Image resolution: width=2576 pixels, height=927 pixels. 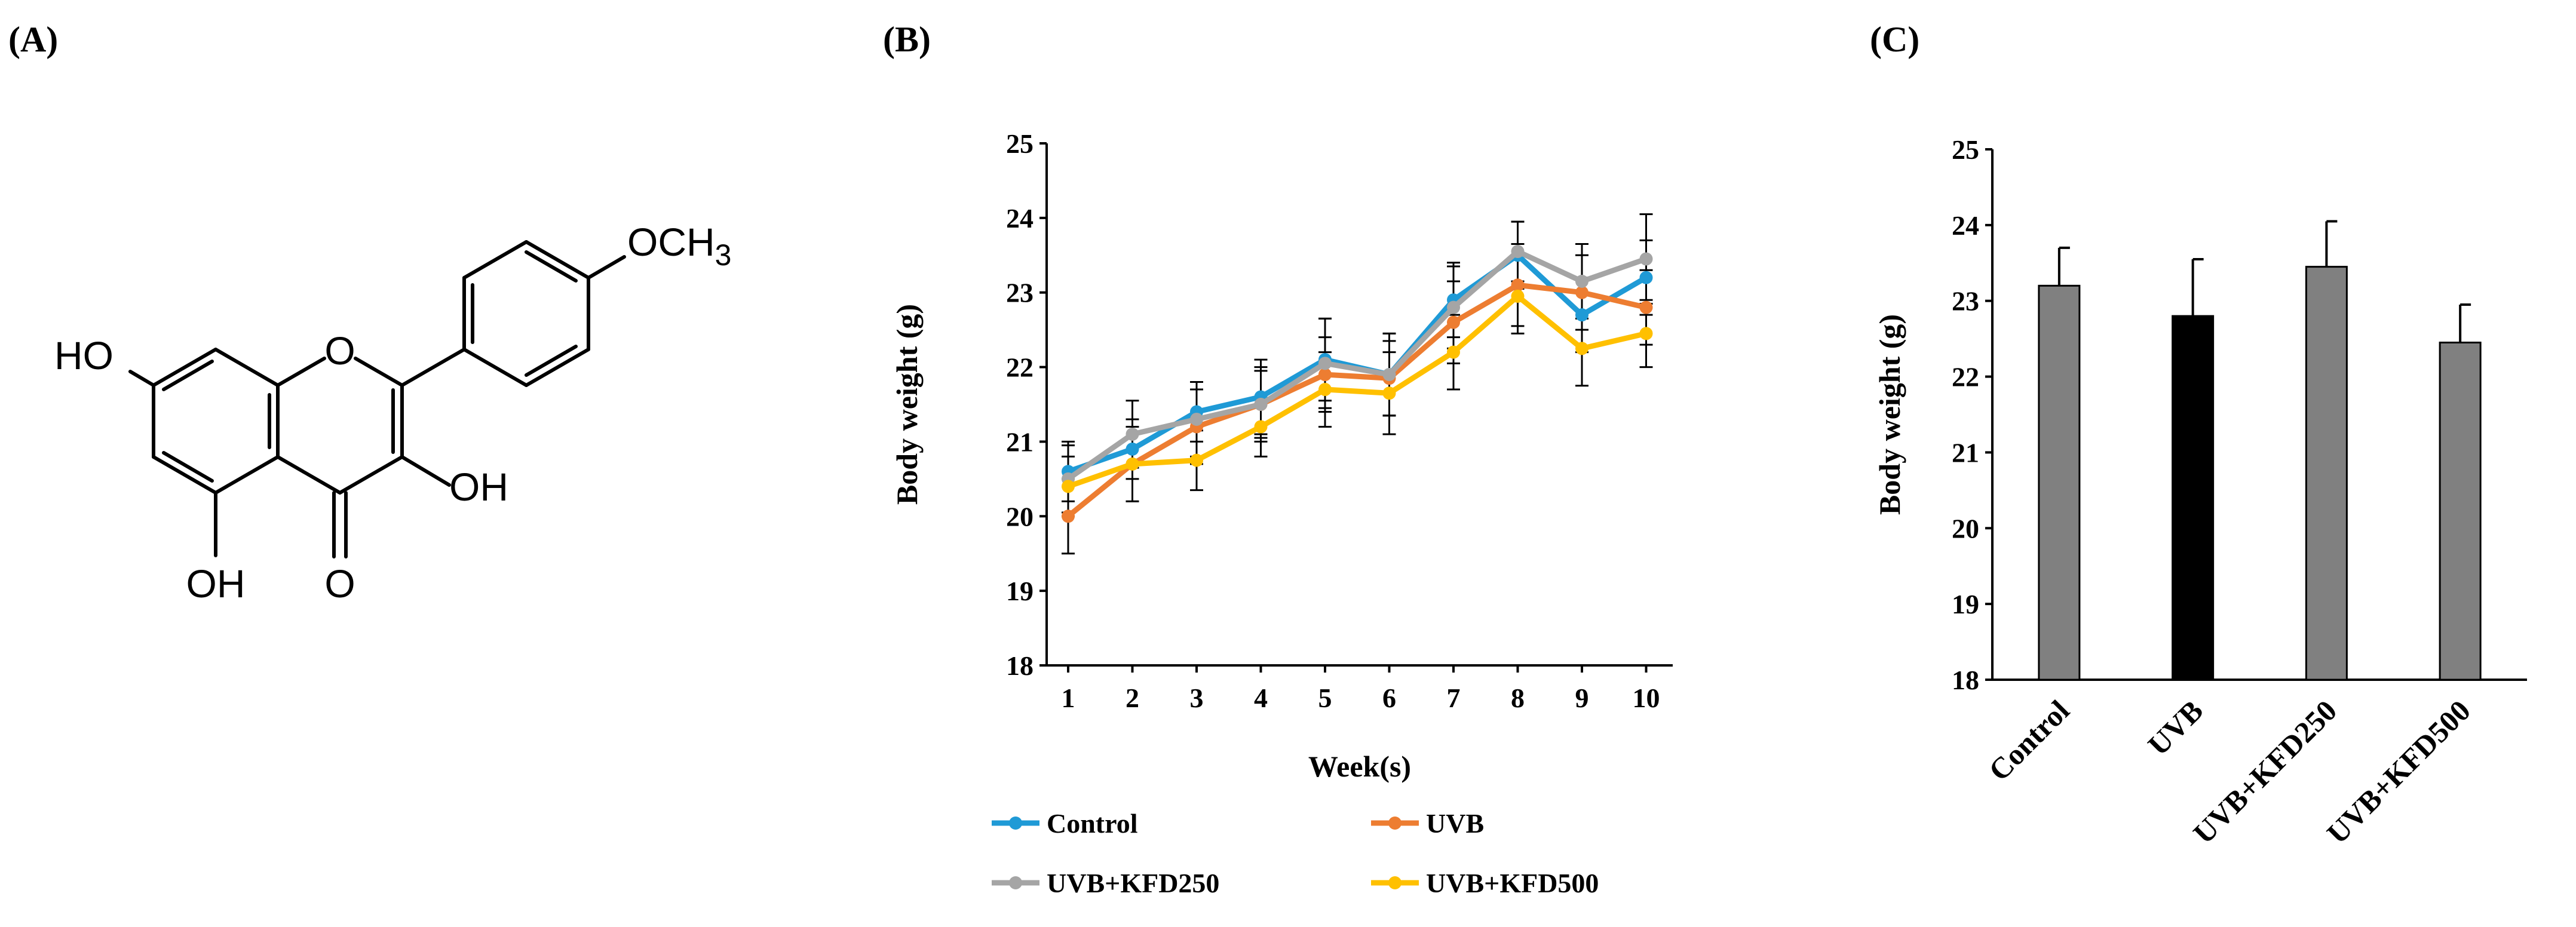 I want to click on methoxy-label: OCH3, so click(x=679, y=246).